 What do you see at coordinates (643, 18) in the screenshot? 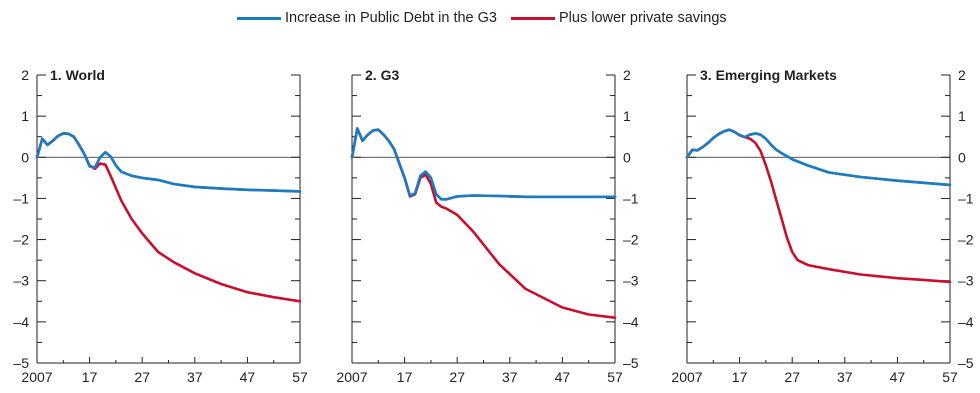
I see `legend-label-private-savings: Plus lower private savings` at bounding box center [643, 18].